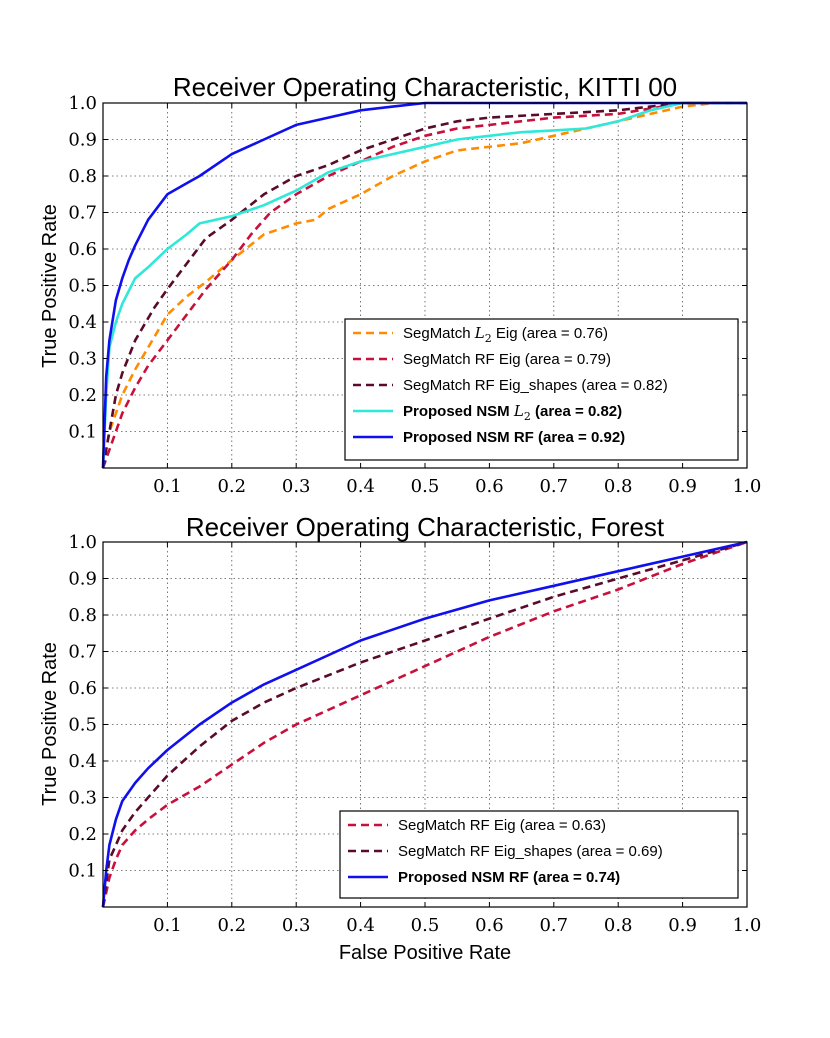  What do you see at coordinates (550, 333) in the screenshot?
I see `legend-label-text: Eig (area = 0.76)` at bounding box center [550, 333].